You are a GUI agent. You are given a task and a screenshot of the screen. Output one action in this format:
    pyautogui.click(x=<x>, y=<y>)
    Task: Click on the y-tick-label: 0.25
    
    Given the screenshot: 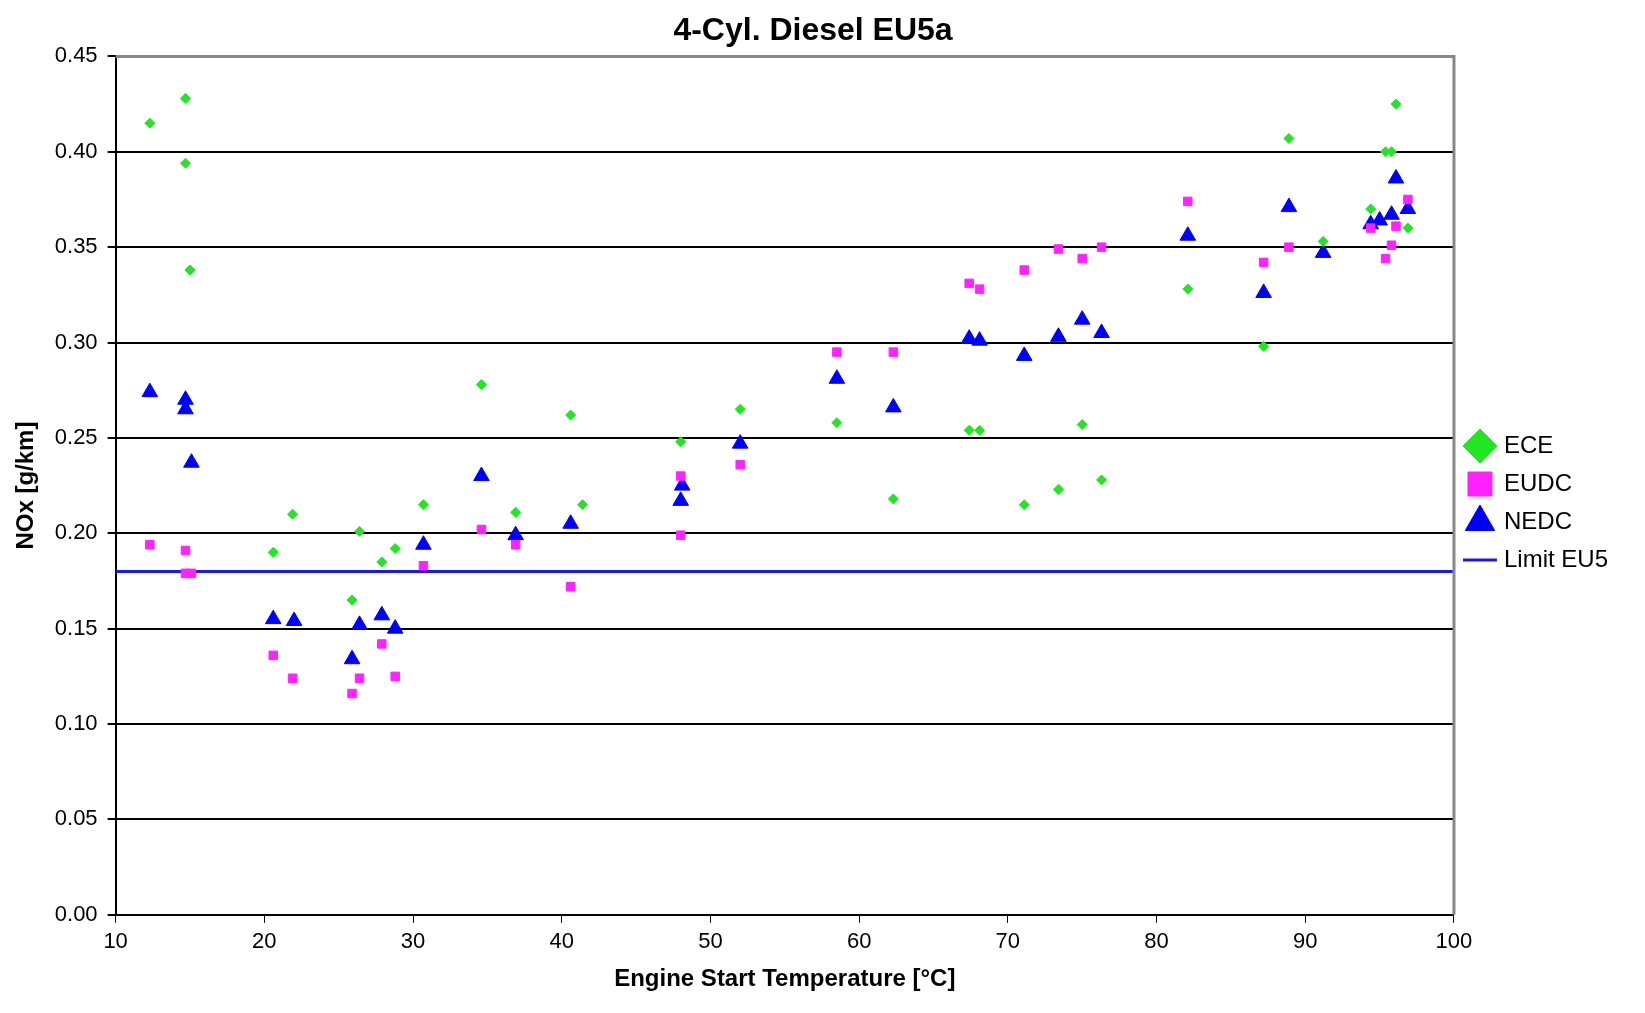 What is the action you would take?
    pyautogui.click(x=76, y=436)
    